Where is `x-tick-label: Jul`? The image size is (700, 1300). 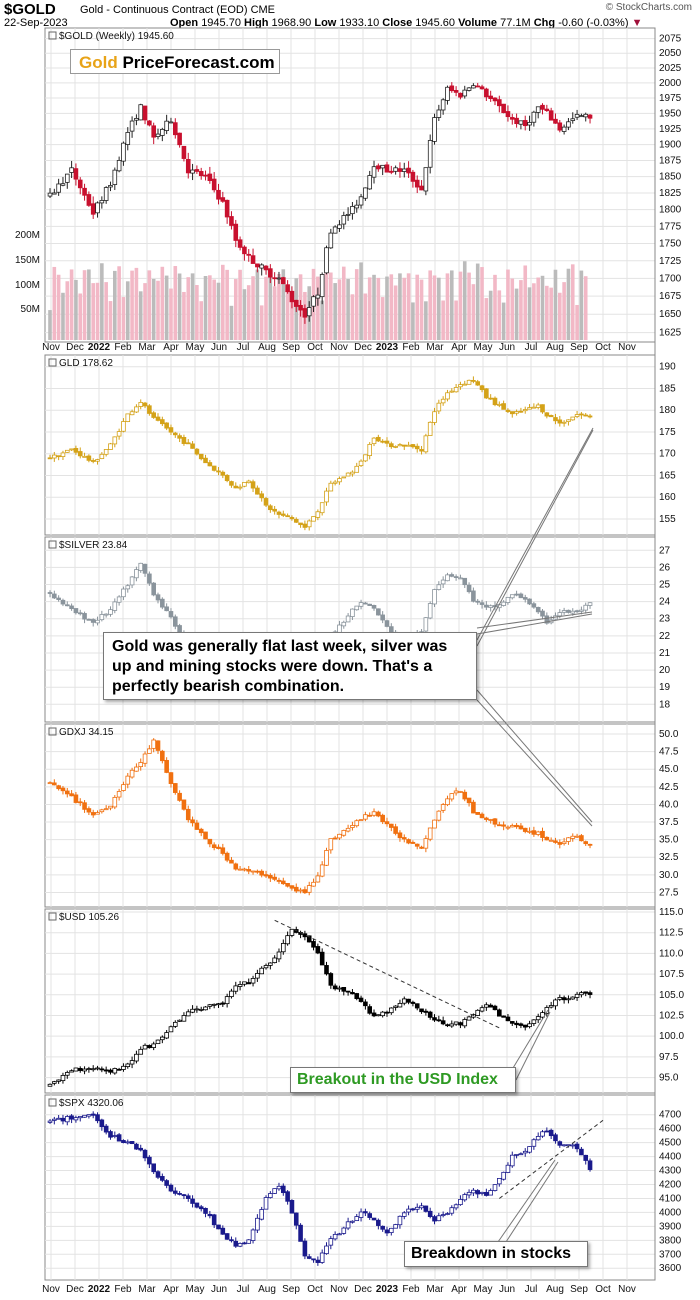 x-tick-label: Jul is located at coordinates (243, 1289).